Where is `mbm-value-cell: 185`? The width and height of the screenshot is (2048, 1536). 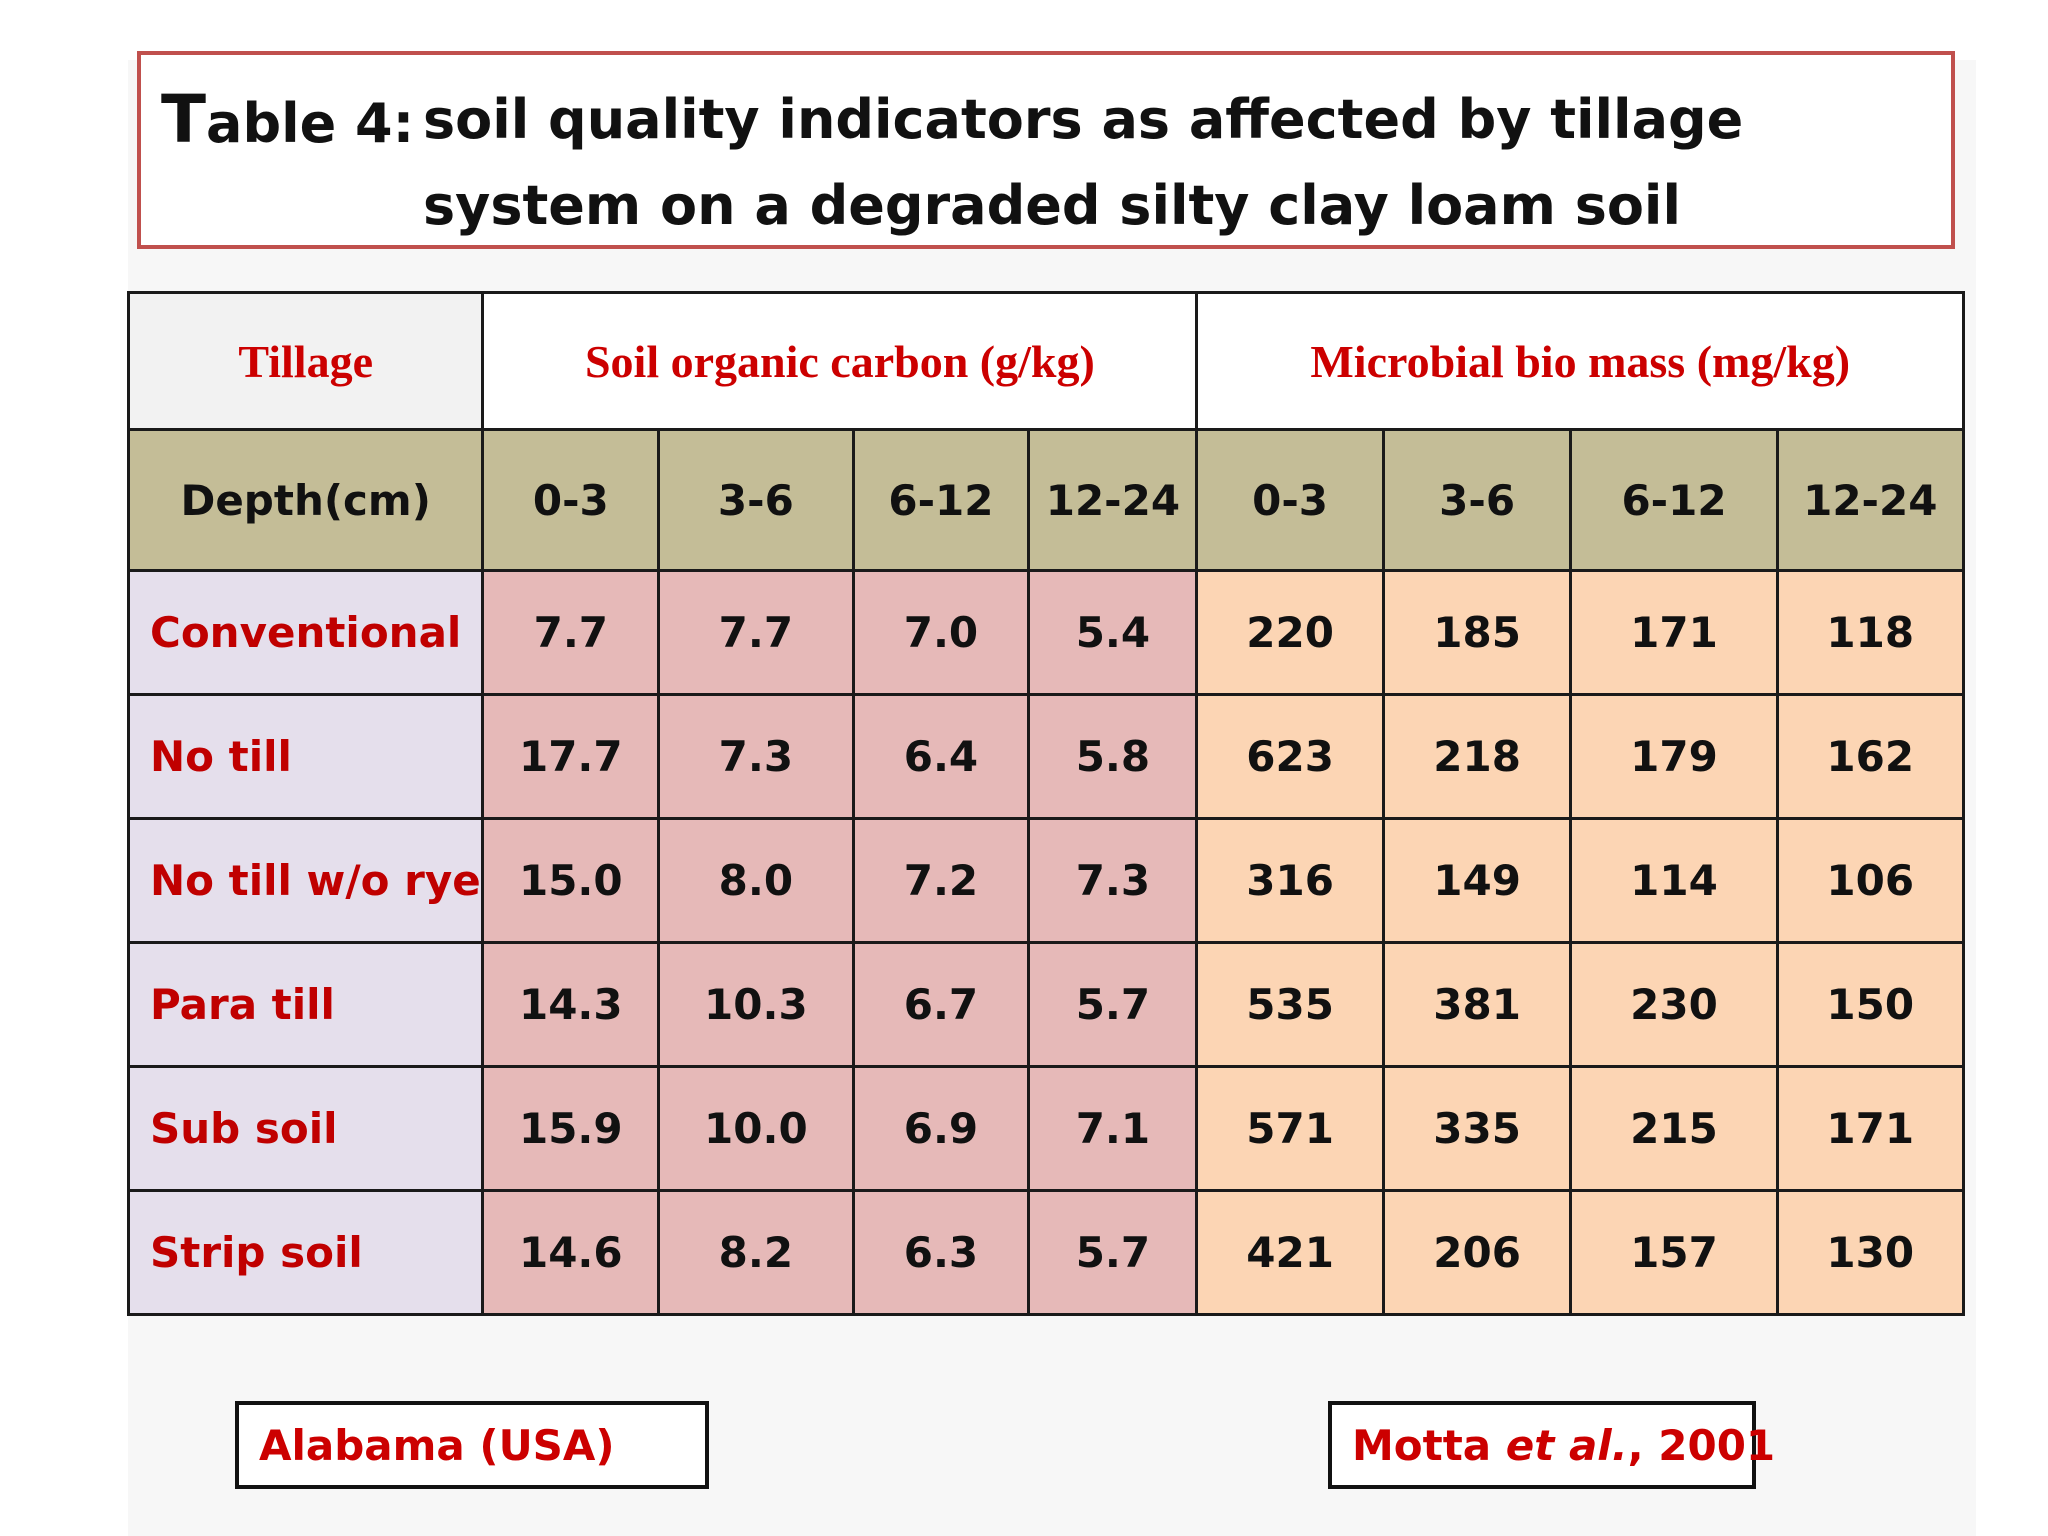
mbm-value-cell: 185 is located at coordinates (1477, 632).